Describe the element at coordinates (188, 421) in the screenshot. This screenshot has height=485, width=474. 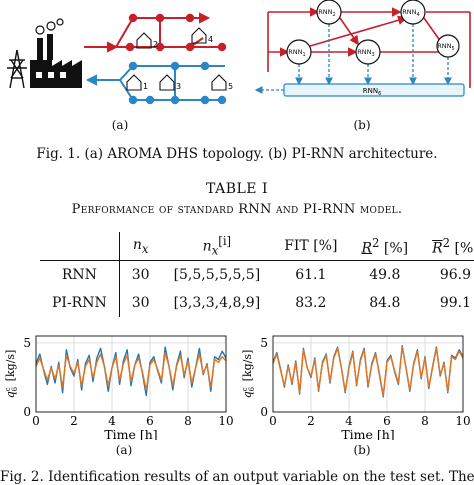
I see `plot-a-xtick-label: 8` at that location.